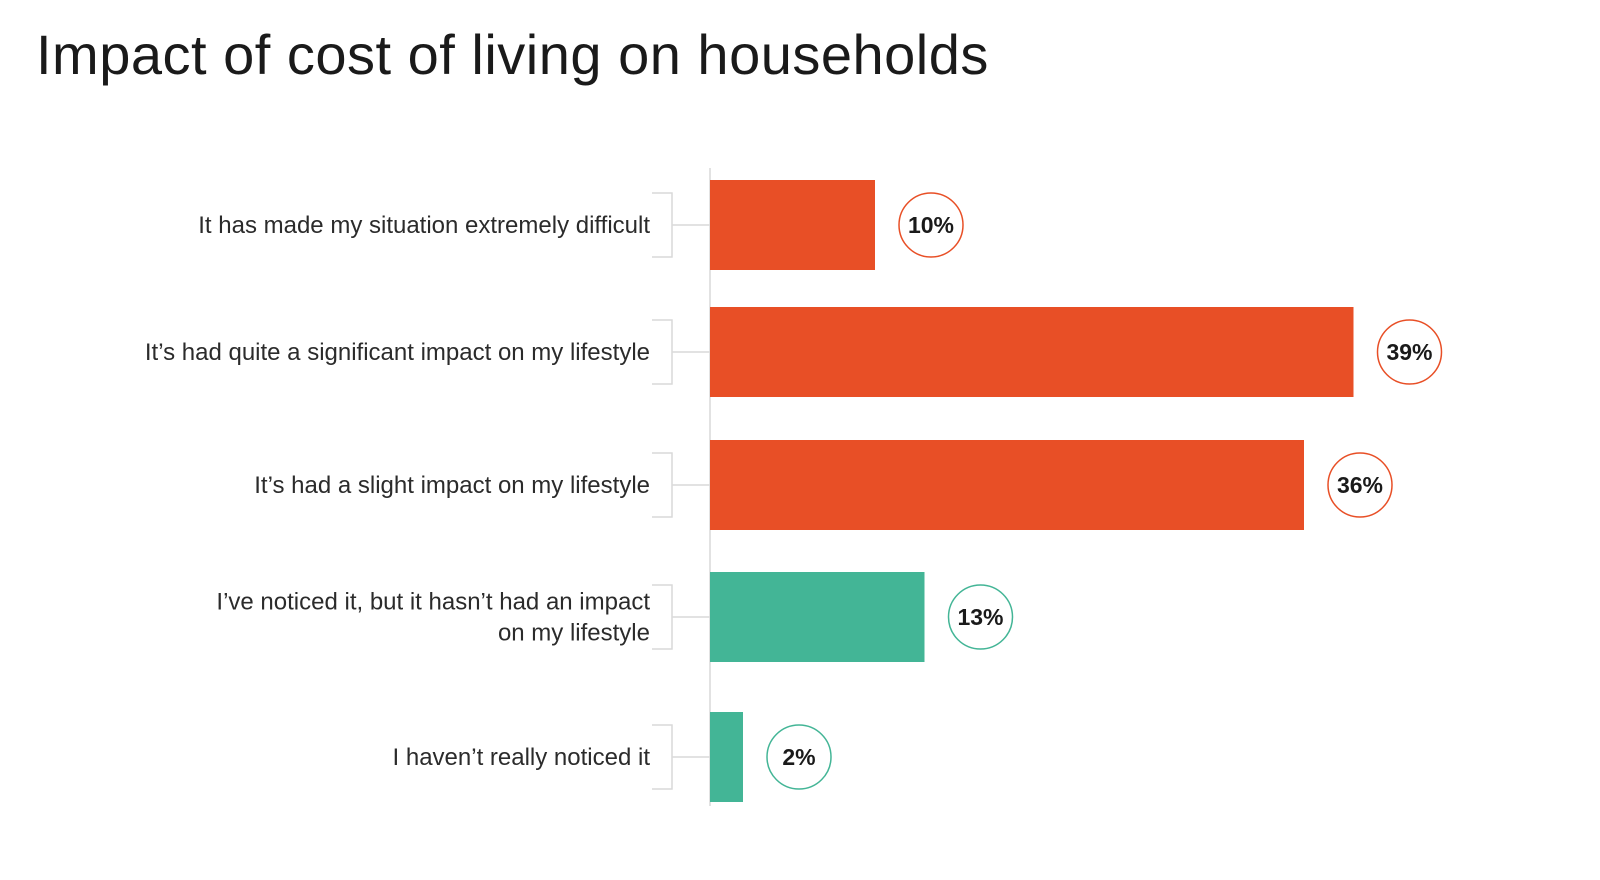  I want to click on value-label: 2%, so click(798, 757).